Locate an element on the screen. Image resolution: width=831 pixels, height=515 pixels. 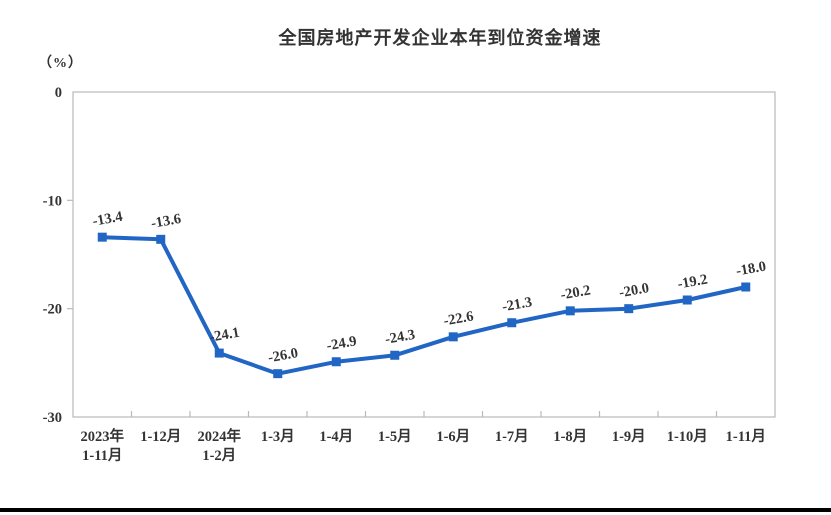
x-tick-label: 1-3月 is located at coordinates (278, 436).